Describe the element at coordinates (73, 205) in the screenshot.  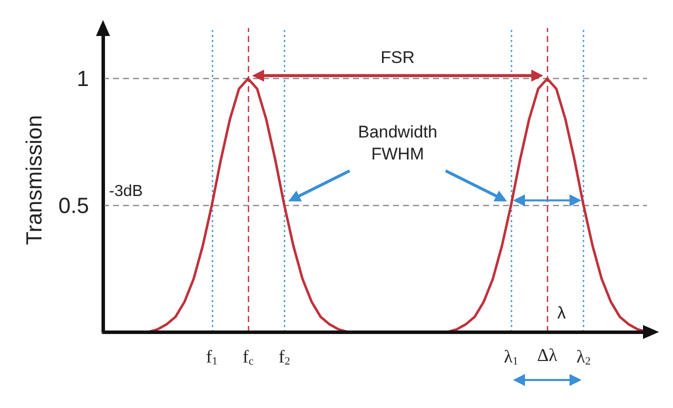
I see `y-tick-label: 0.5` at that location.